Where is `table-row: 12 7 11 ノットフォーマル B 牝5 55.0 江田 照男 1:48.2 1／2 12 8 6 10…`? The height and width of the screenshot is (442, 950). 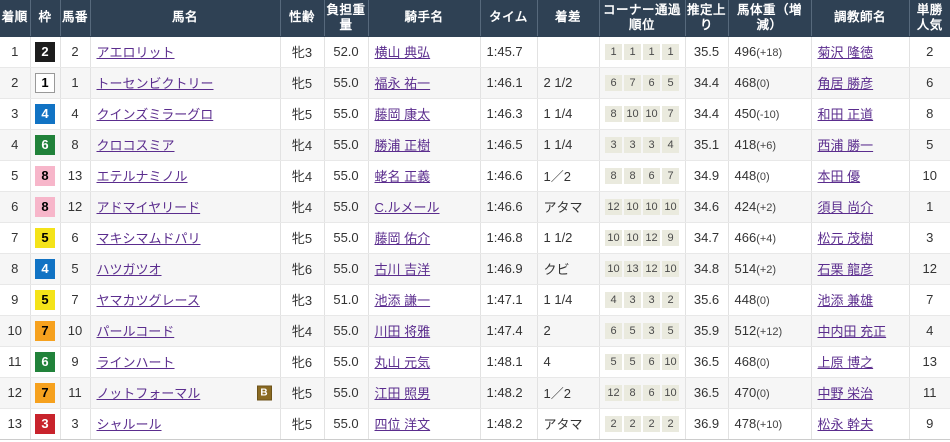
table-row: 12 7 11 ノットフォーマル B 牝5 55.0 江田 照男 1:48.2 1／2 12 8 6 10… is located at coordinates (475, 393).